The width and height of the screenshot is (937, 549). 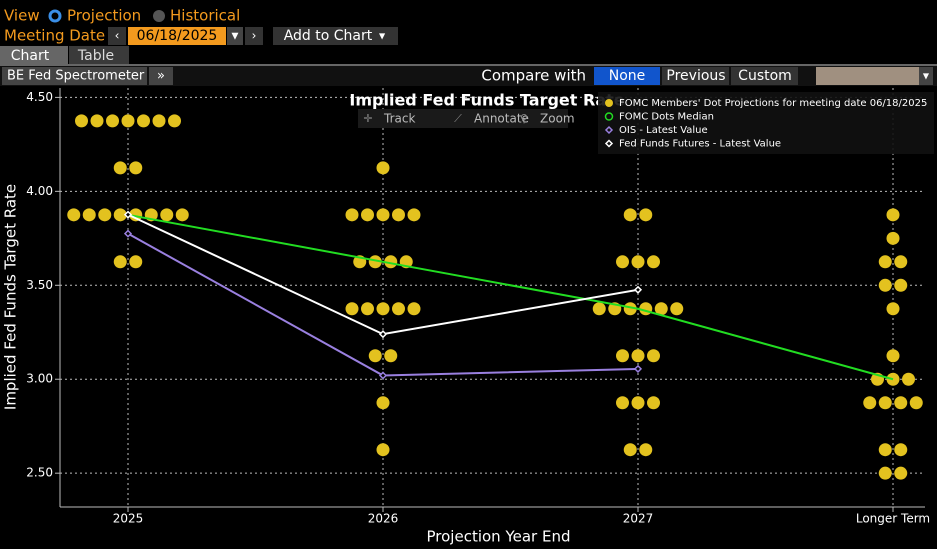 I want to click on compare-none, so click(x=627, y=76).